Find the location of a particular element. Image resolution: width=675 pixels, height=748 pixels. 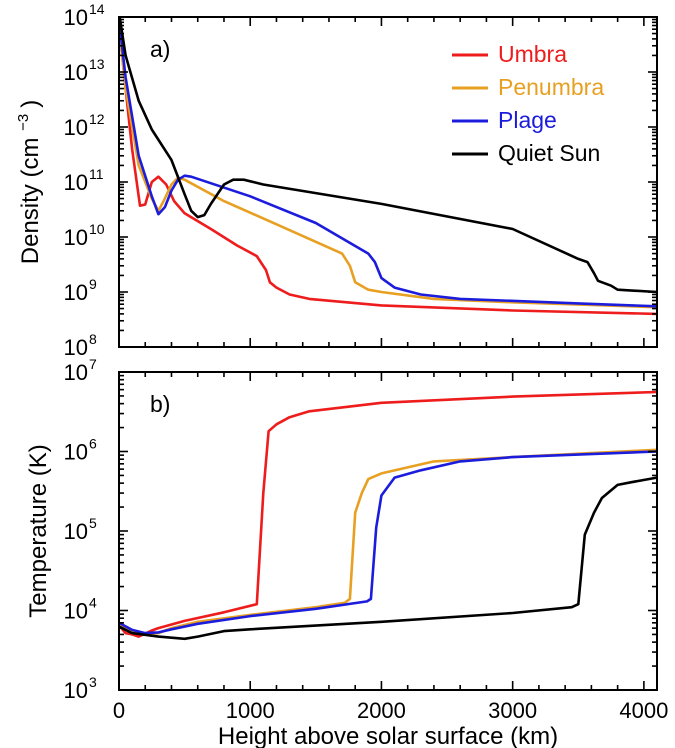

y-tick-exponent: 11 is located at coordinates (96, 174).